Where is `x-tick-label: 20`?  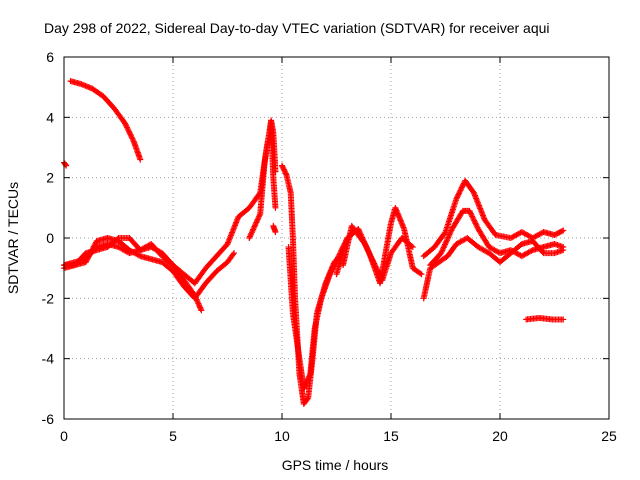
x-tick-label: 20 is located at coordinates (500, 436).